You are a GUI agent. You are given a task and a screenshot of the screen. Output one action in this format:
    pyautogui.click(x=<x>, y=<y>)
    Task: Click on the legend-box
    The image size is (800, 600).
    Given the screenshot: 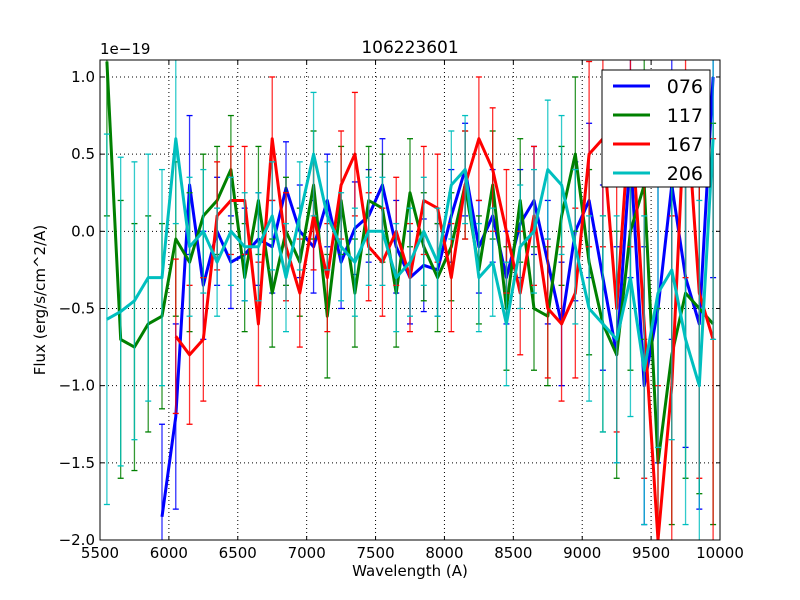 What is the action you would take?
    pyautogui.click(x=656, y=128)
    